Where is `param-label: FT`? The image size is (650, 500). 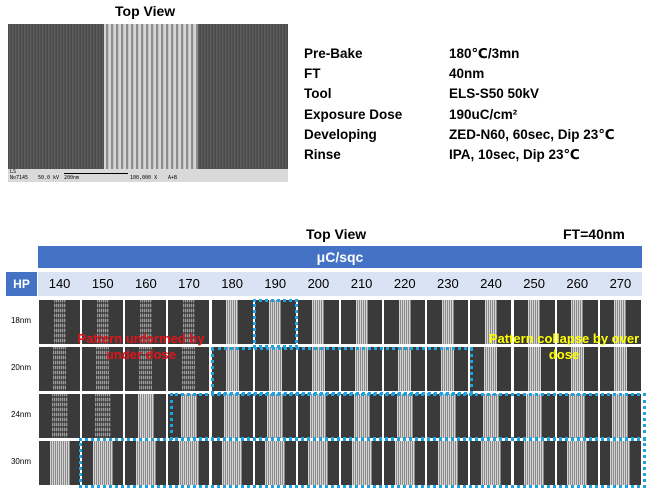 param-label: FT is located at coordinates (312, 73).